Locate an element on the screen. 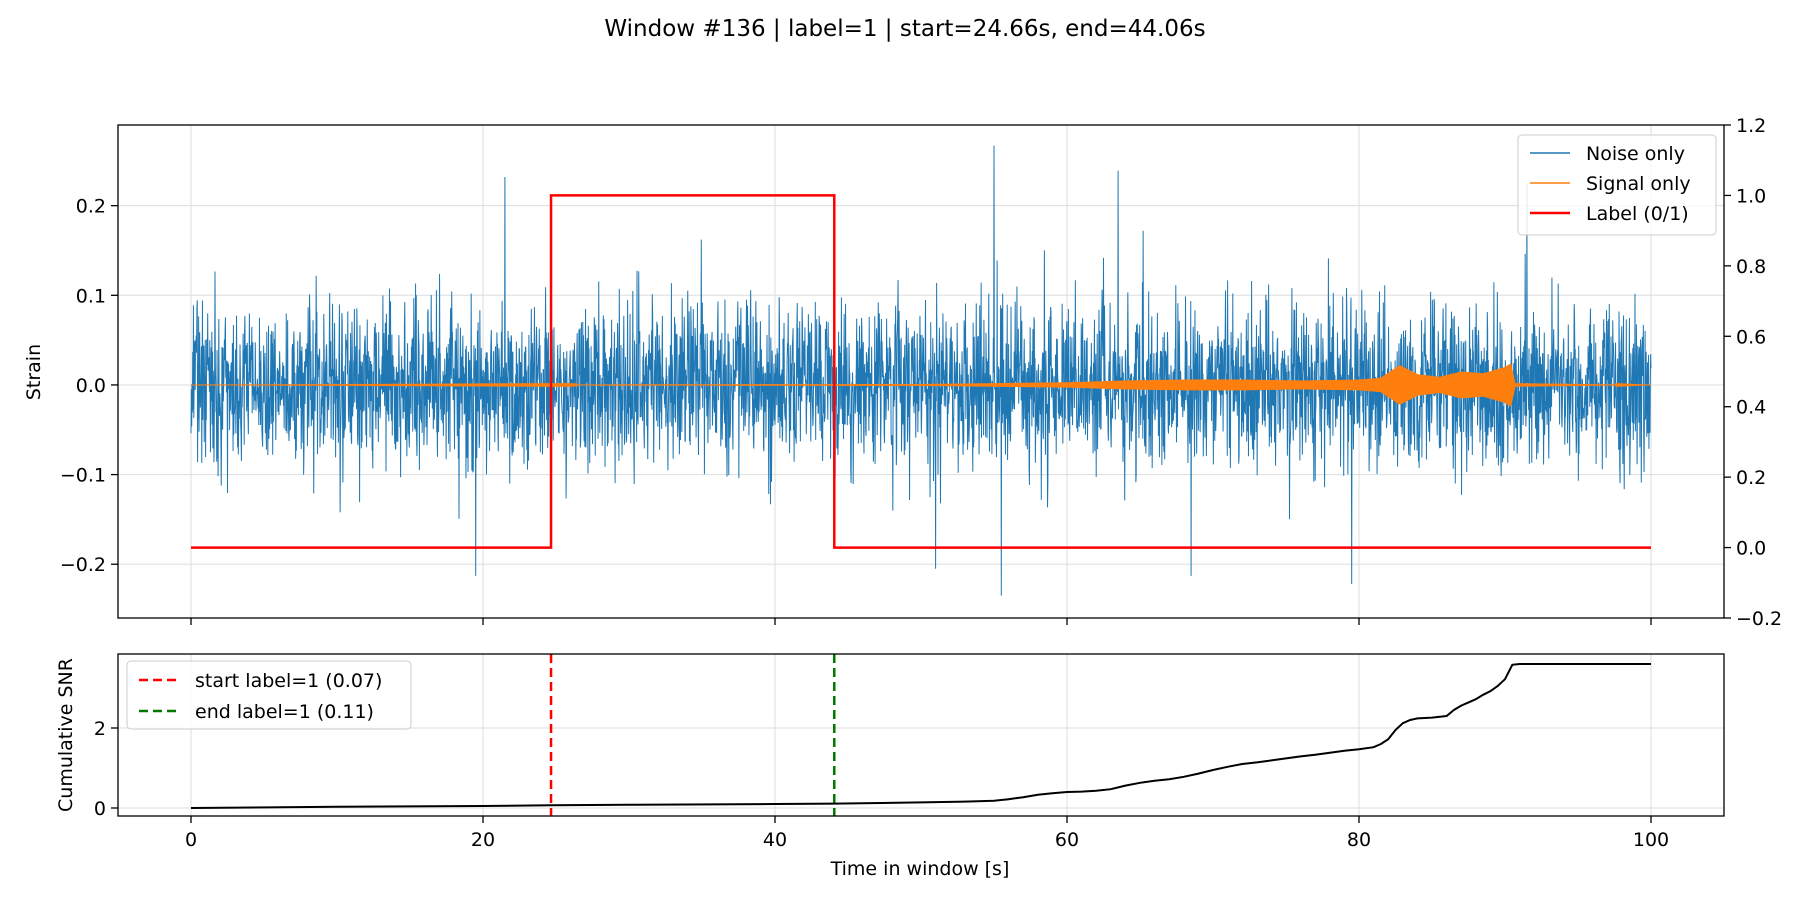  top-legend: Noise only Signal only Label (0/1) is located at coordinates (1617, 185).